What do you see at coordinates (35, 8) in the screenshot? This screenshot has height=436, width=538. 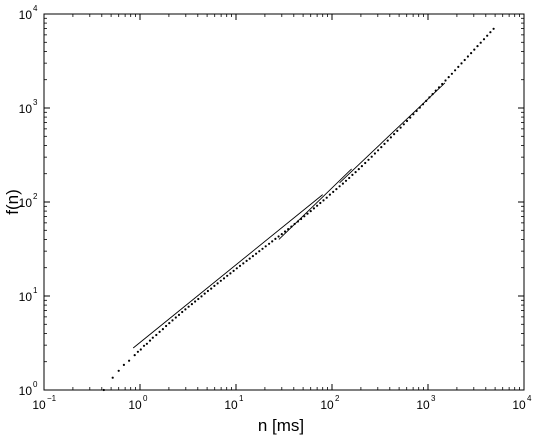 I see `y-tick-exponent: 4` at bounding box center [35, 8].